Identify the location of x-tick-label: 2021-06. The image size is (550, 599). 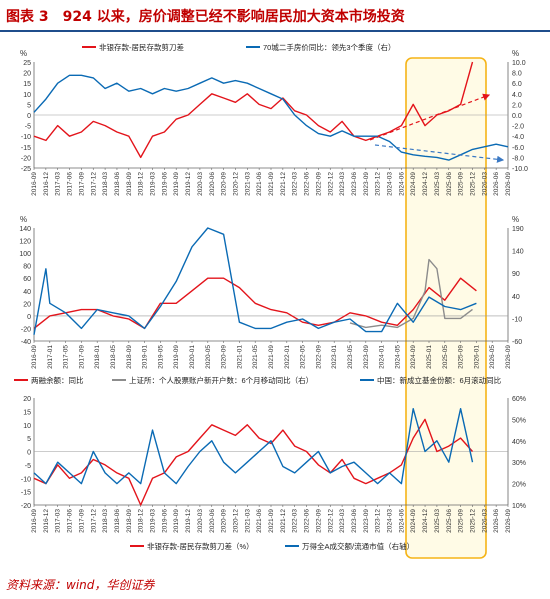
(259, 184).